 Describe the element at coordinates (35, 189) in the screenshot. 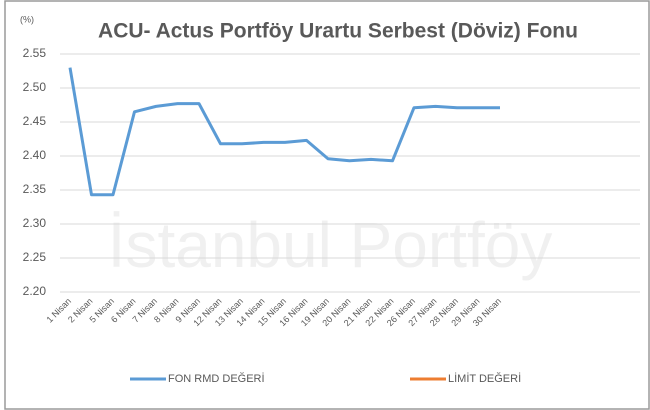

I see `y-tick-label: 2.35` at that location.